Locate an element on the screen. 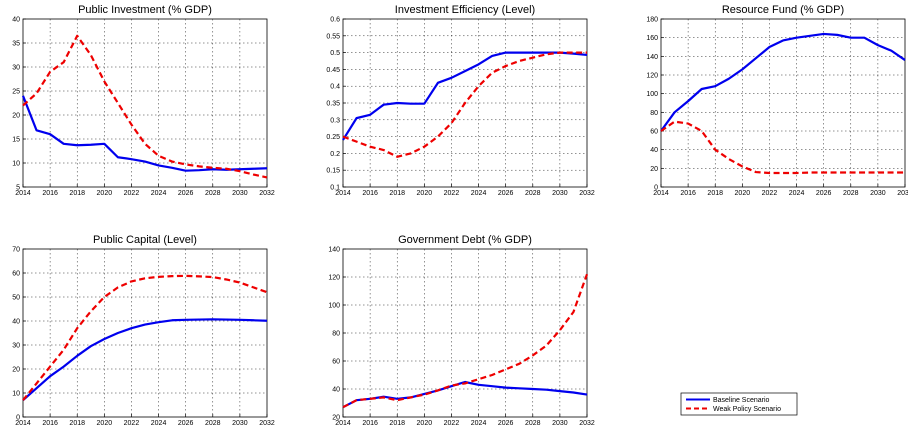  y-tick-label: 50 is located at coordinates (16, 298).